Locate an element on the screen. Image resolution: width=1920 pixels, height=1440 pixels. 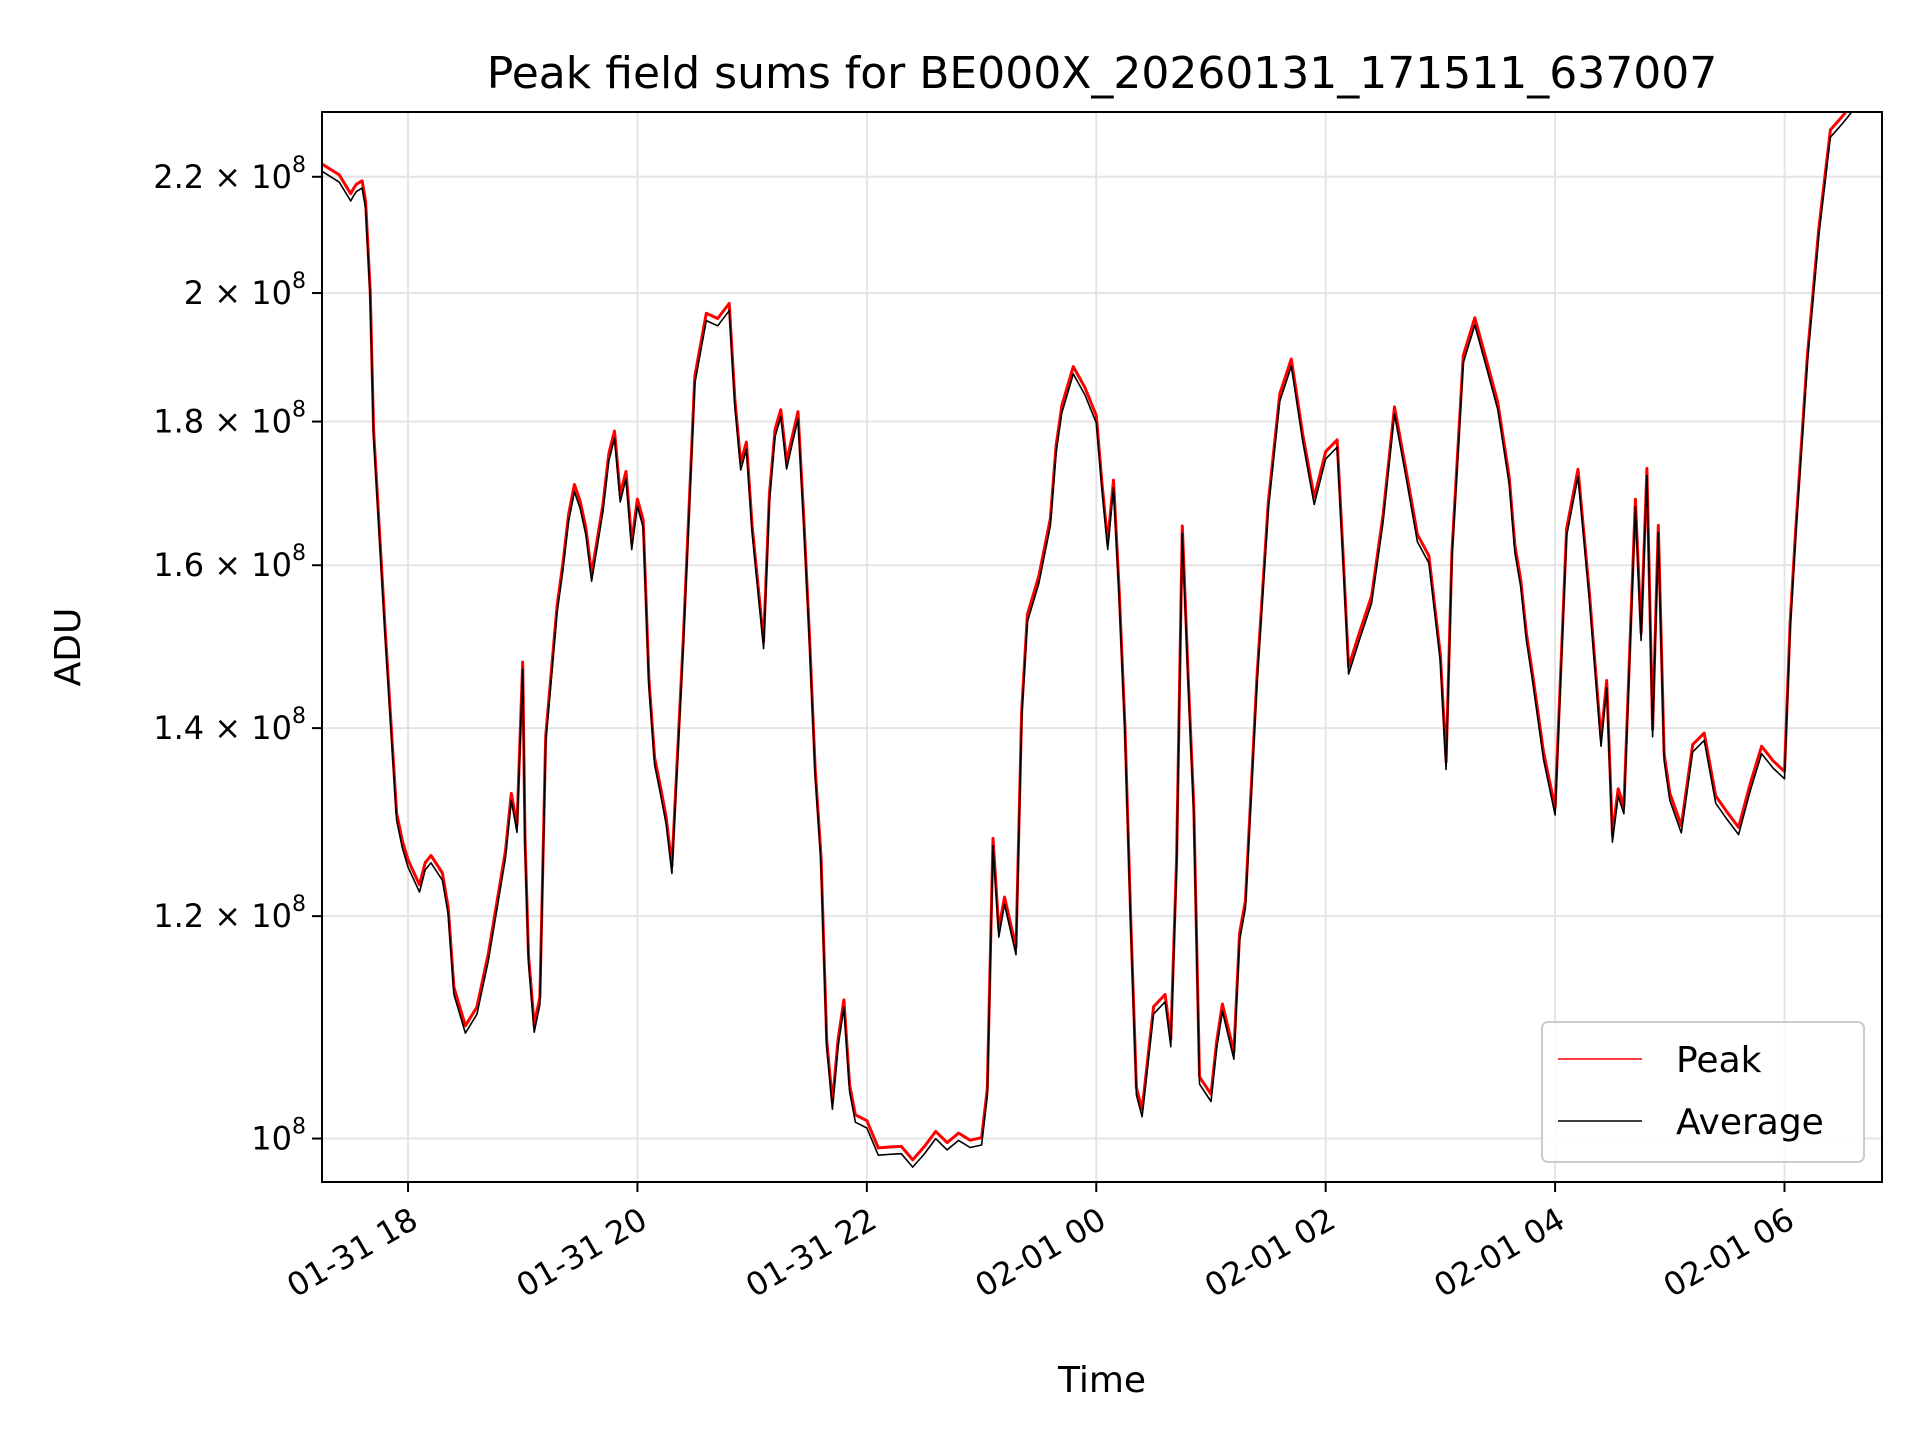
y-tick-label: 108 is located at coordinates (278, 1136).